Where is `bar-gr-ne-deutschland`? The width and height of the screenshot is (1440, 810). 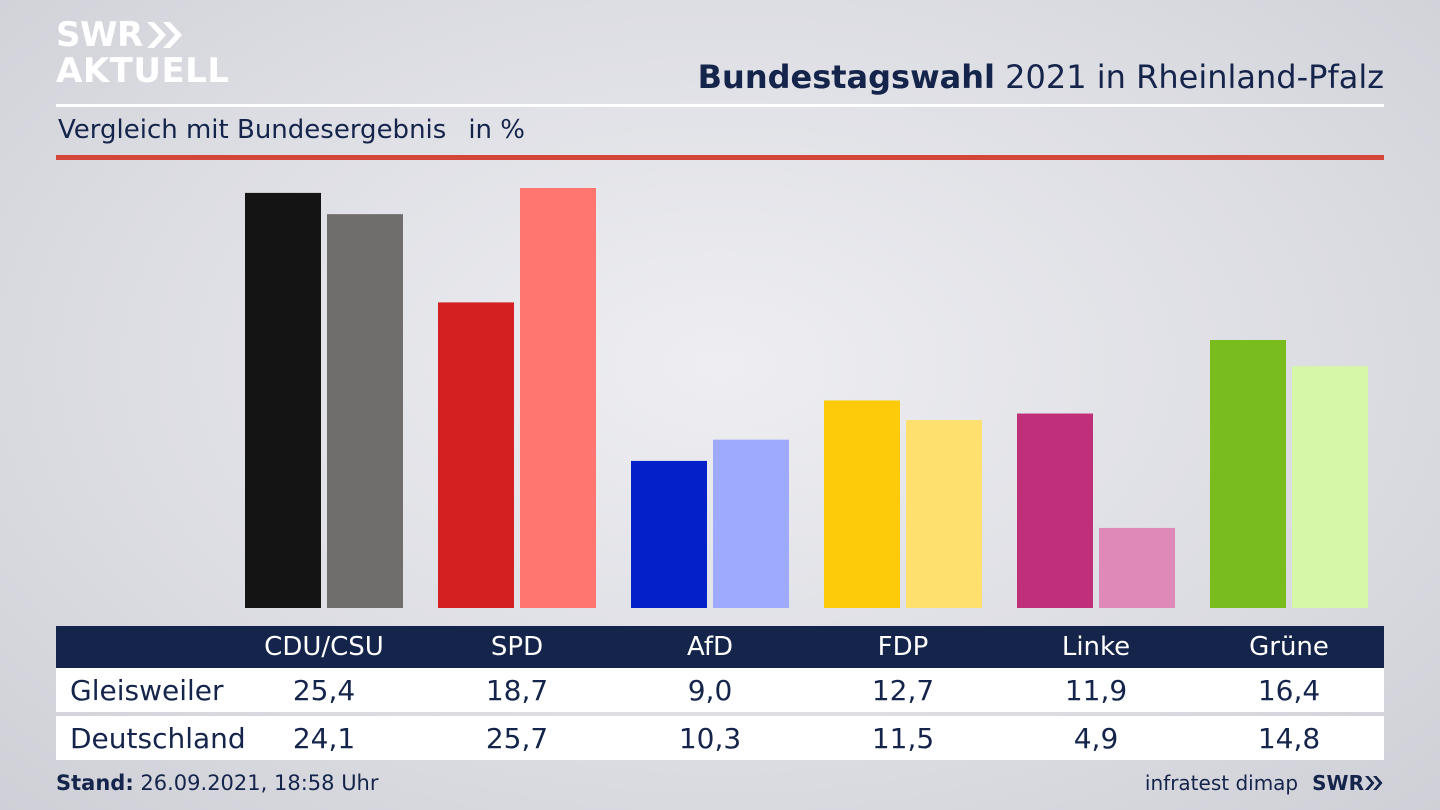 bar-gr-ne-deutschland is located at coordinates (1330, 487).